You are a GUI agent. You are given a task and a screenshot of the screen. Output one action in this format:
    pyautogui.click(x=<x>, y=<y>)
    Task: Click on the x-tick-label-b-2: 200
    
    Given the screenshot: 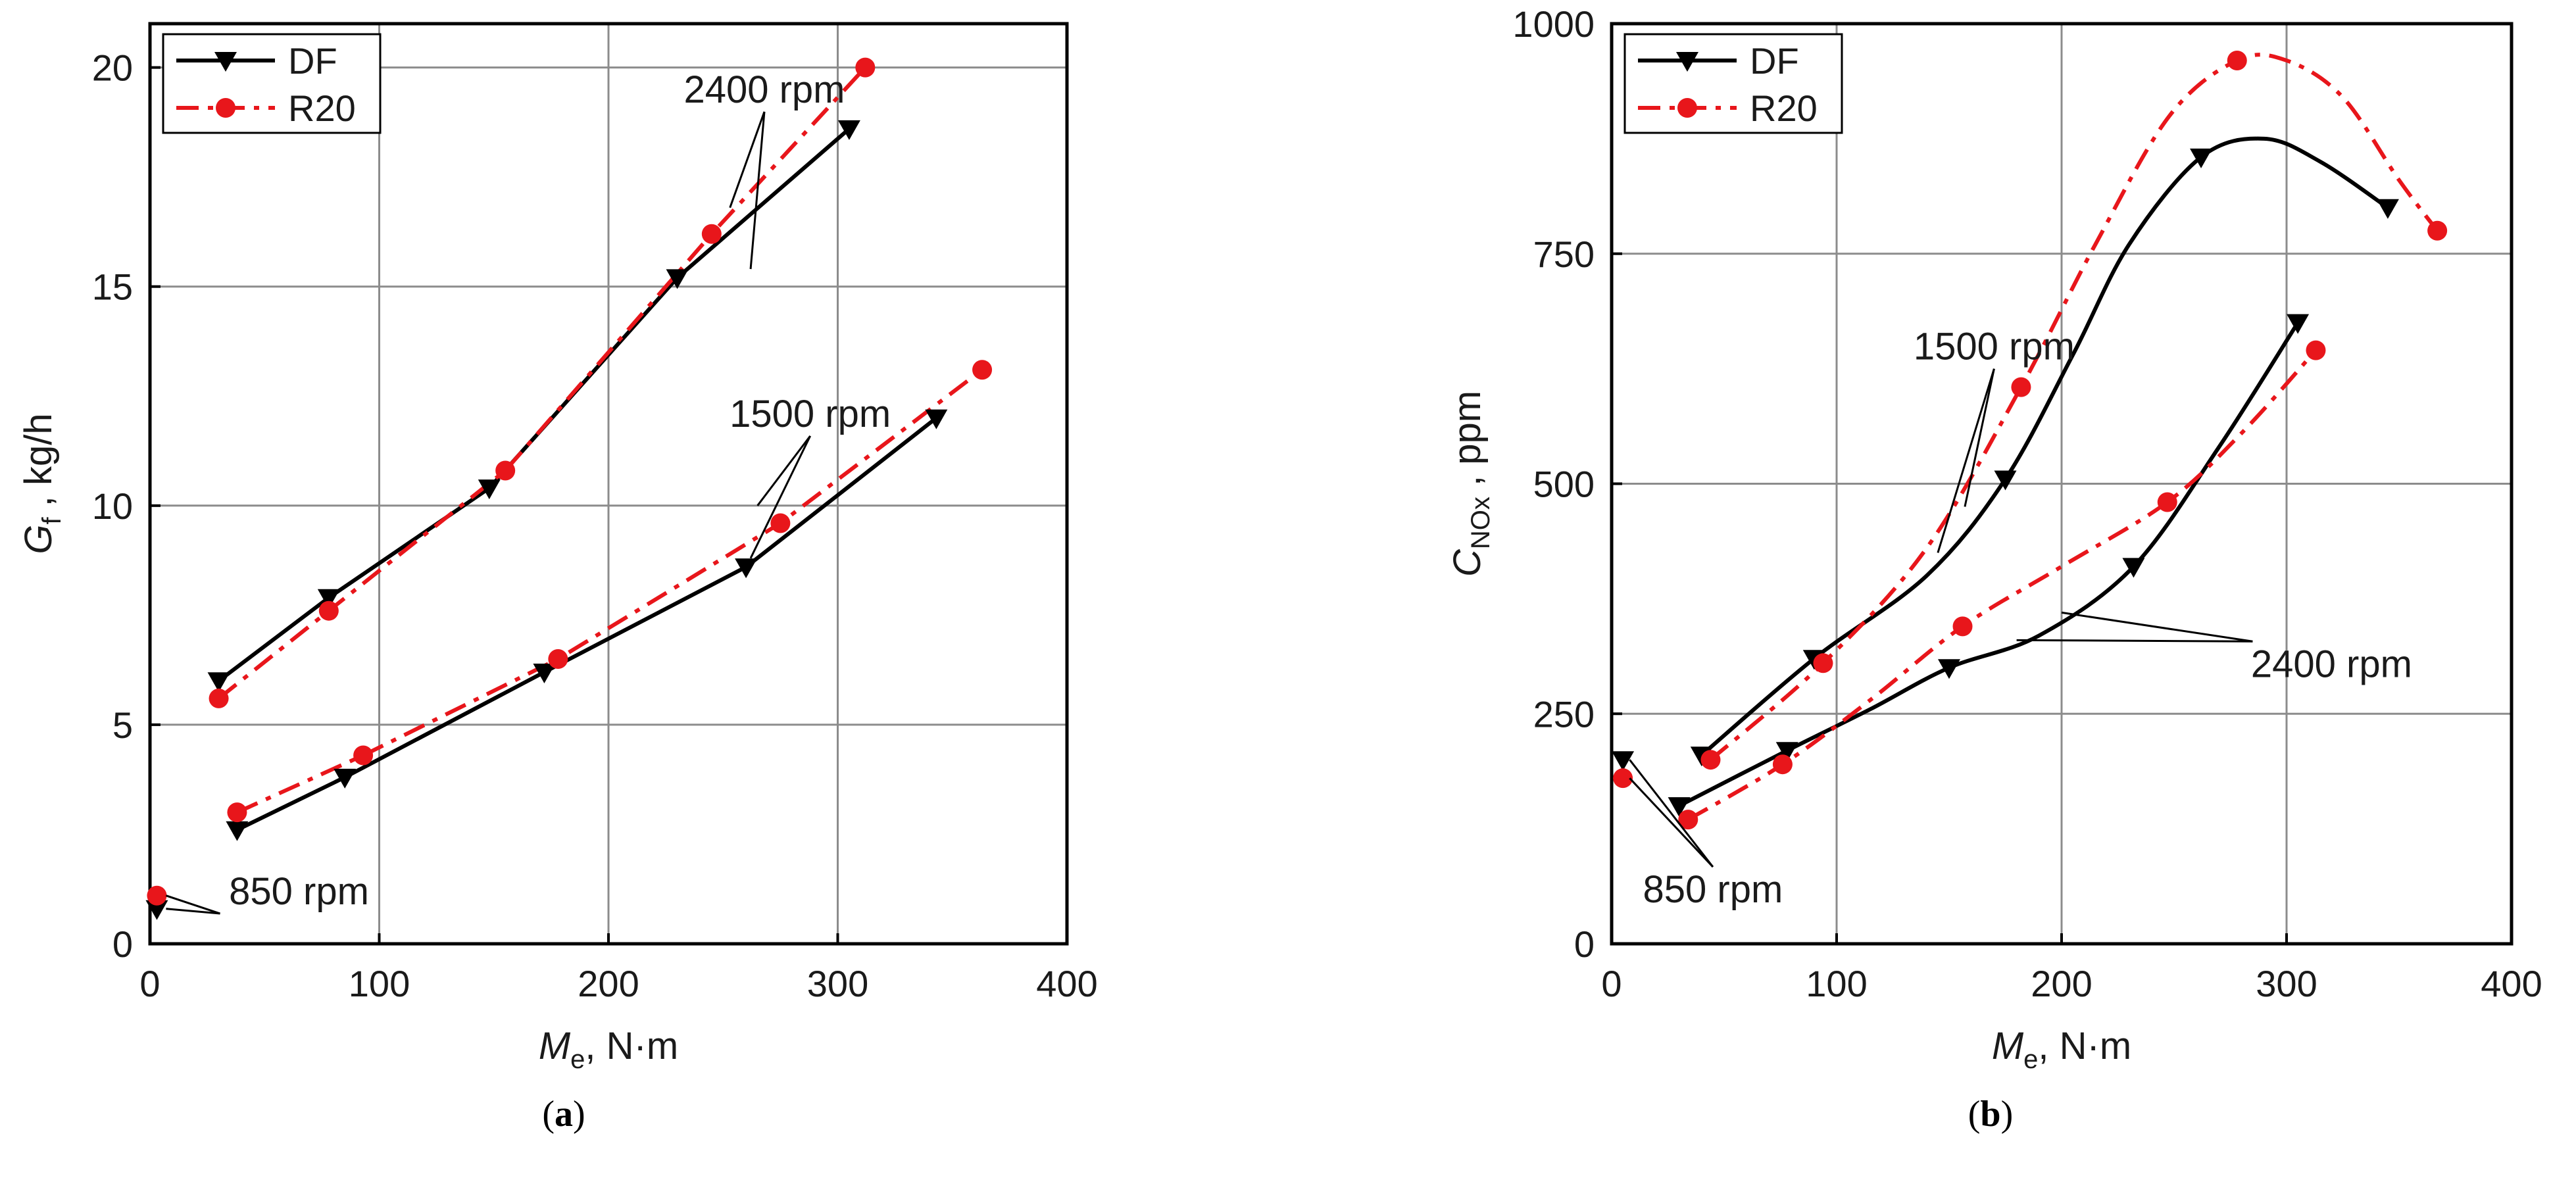 What is the action you would take?
    pyautogui.click(x=2061, y=983)
    